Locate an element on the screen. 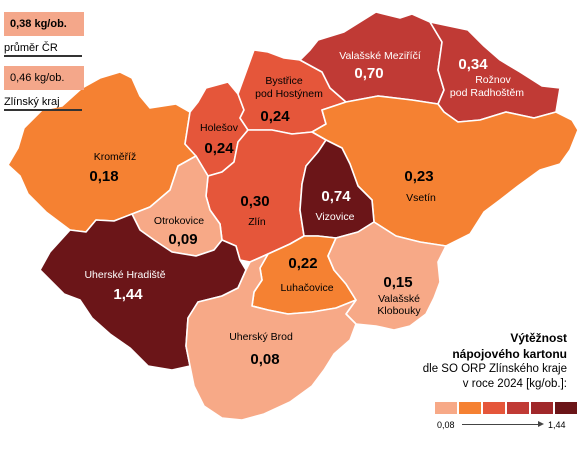  region-roznov is located at coordinates (495, 72).